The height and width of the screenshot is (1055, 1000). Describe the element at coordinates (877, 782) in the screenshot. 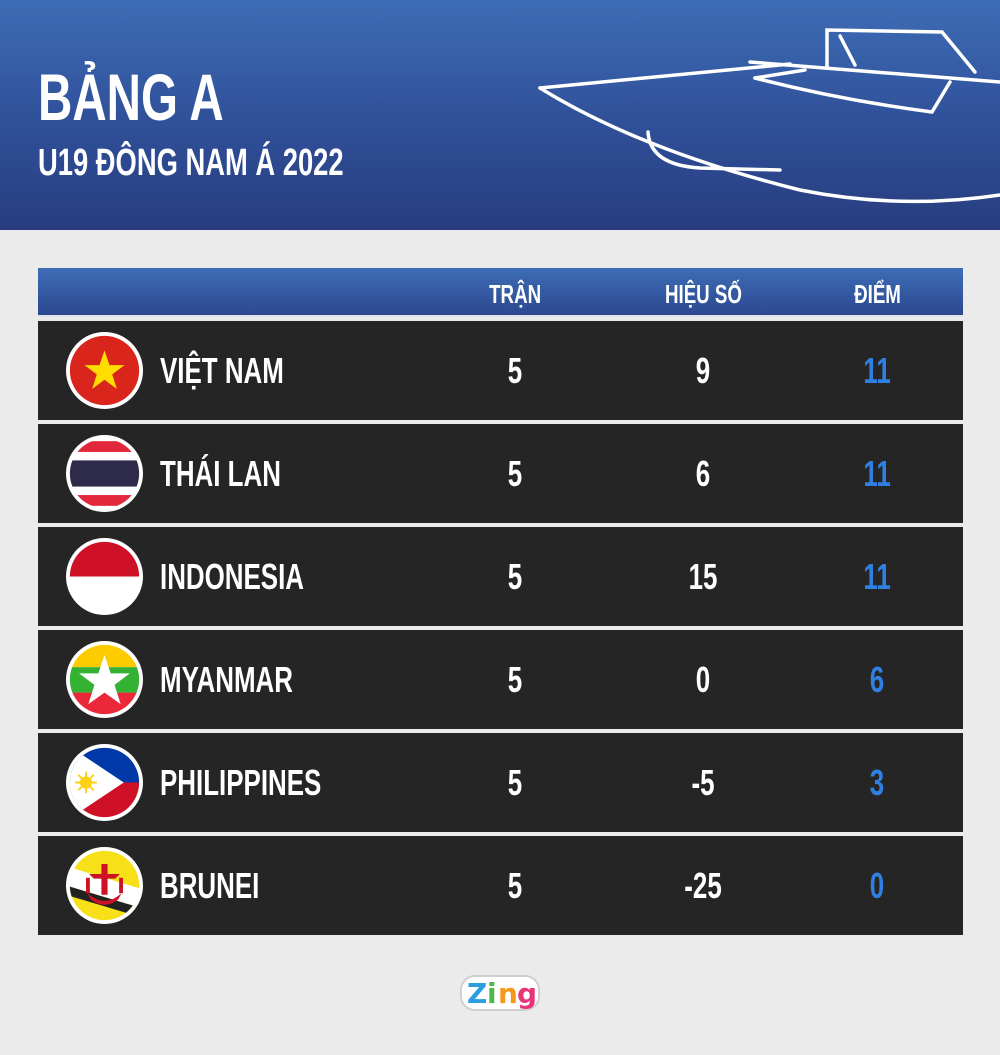

I see `points-value: 3` at that location.